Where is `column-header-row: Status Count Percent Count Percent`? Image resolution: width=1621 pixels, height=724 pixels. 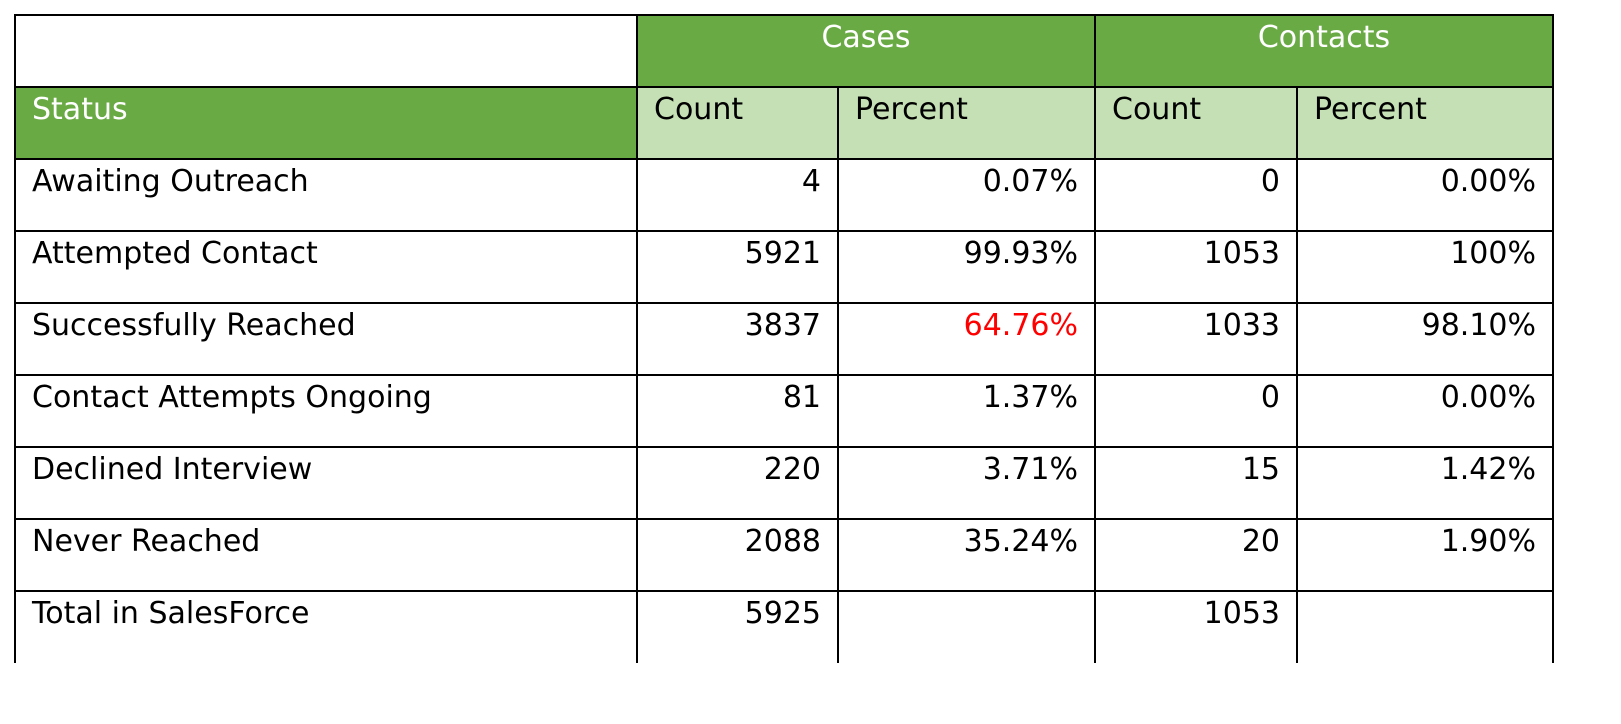 column-header-row: Status Count Percent Count Percent is located at coordinates (784, 123).